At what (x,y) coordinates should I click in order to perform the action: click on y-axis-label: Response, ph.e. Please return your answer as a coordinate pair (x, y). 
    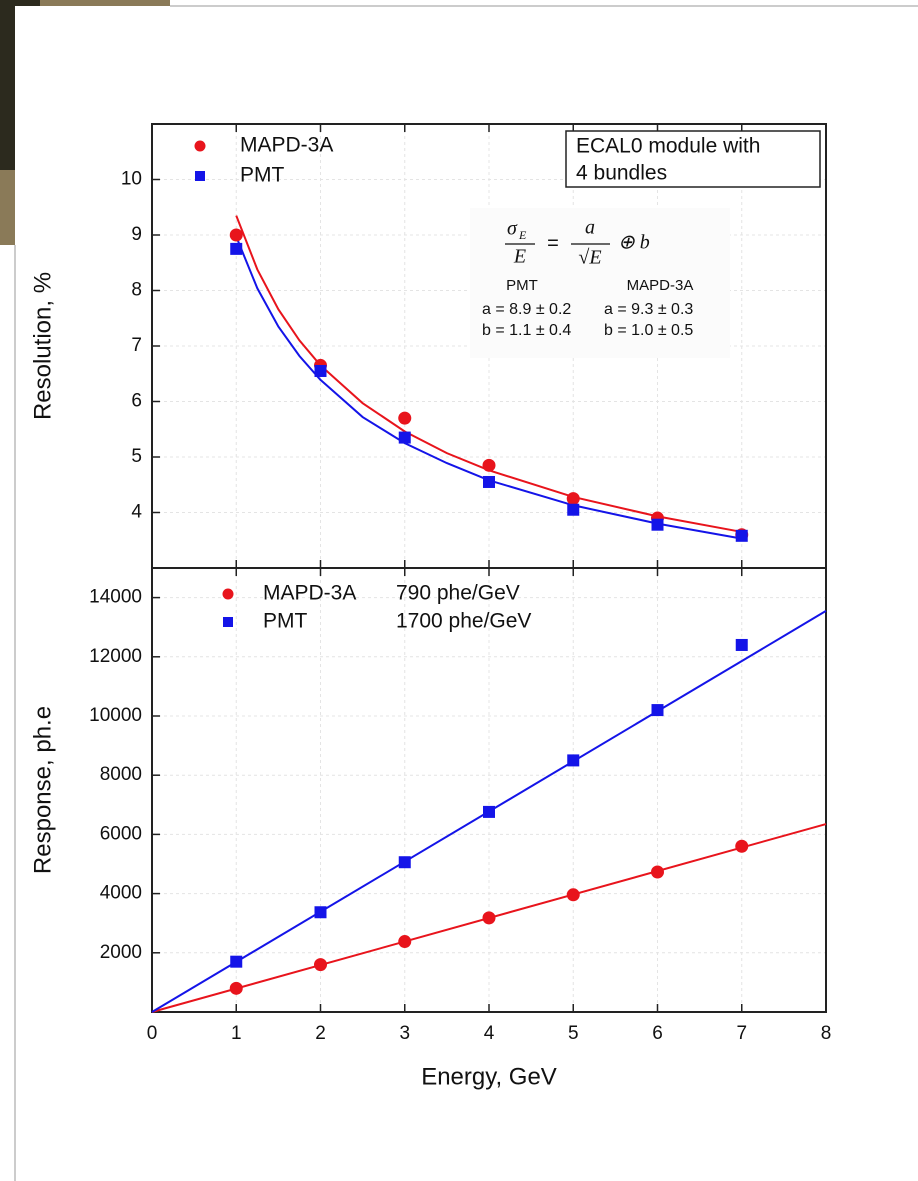
    Looking at the image, I should click on (42, 790).